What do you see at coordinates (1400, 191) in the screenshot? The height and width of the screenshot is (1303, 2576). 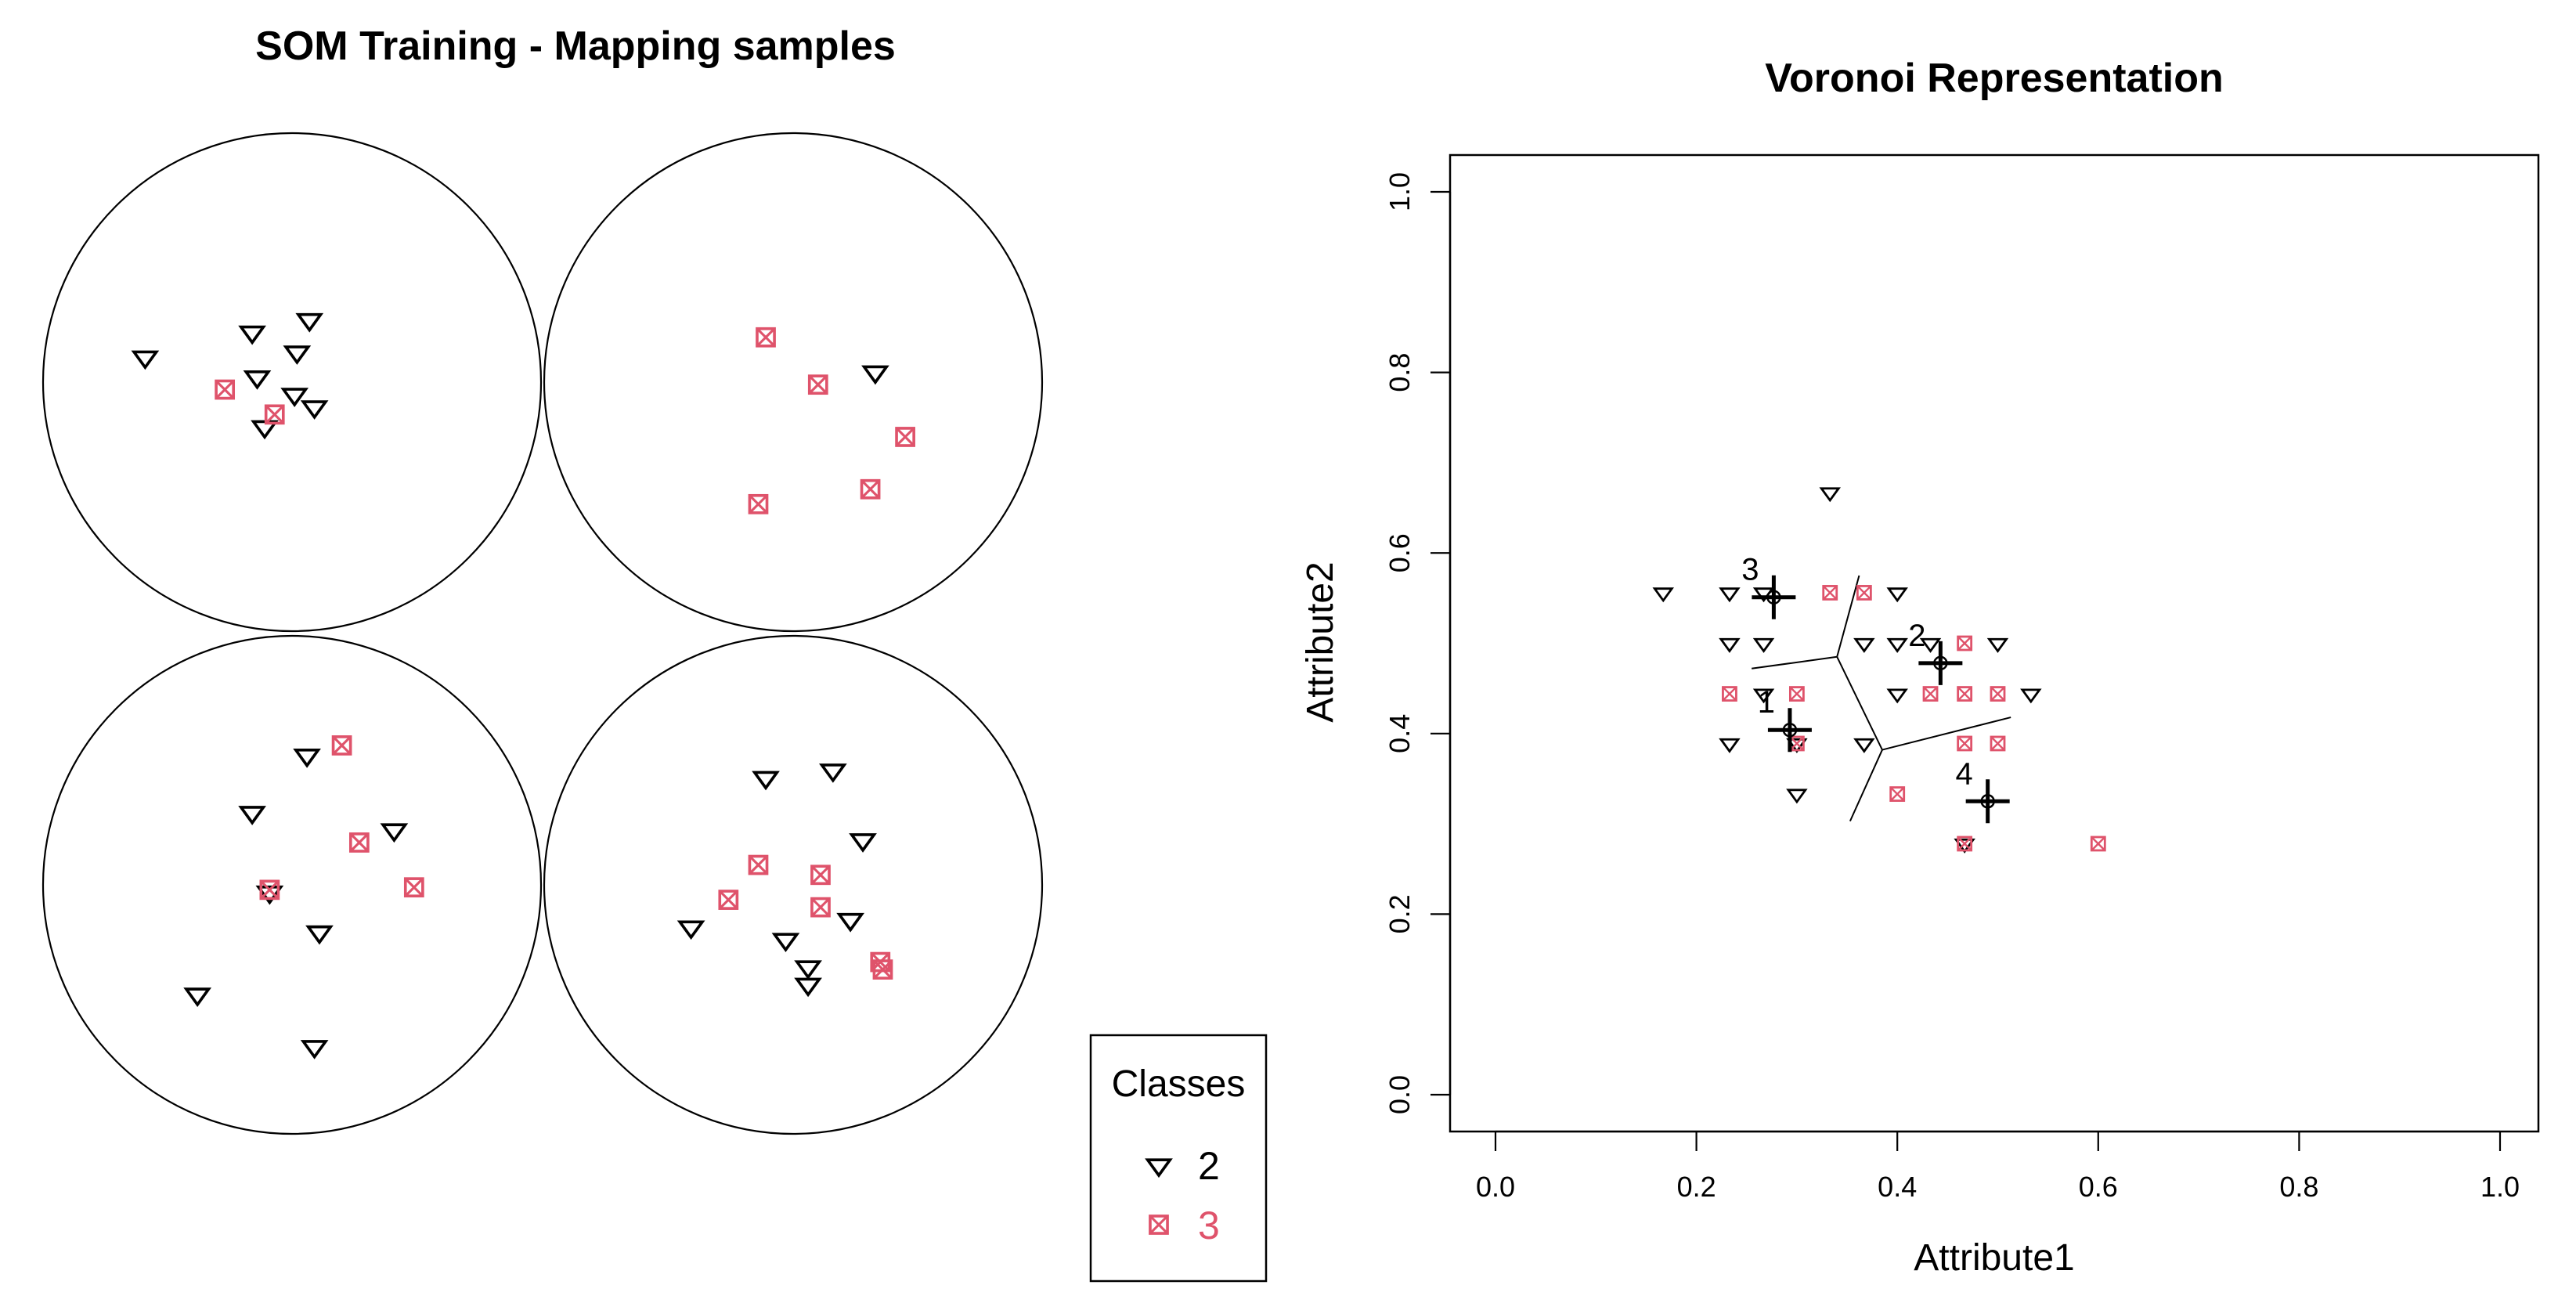 I see `y-tick-label: 1.0` at bounding box center [1400, 191].